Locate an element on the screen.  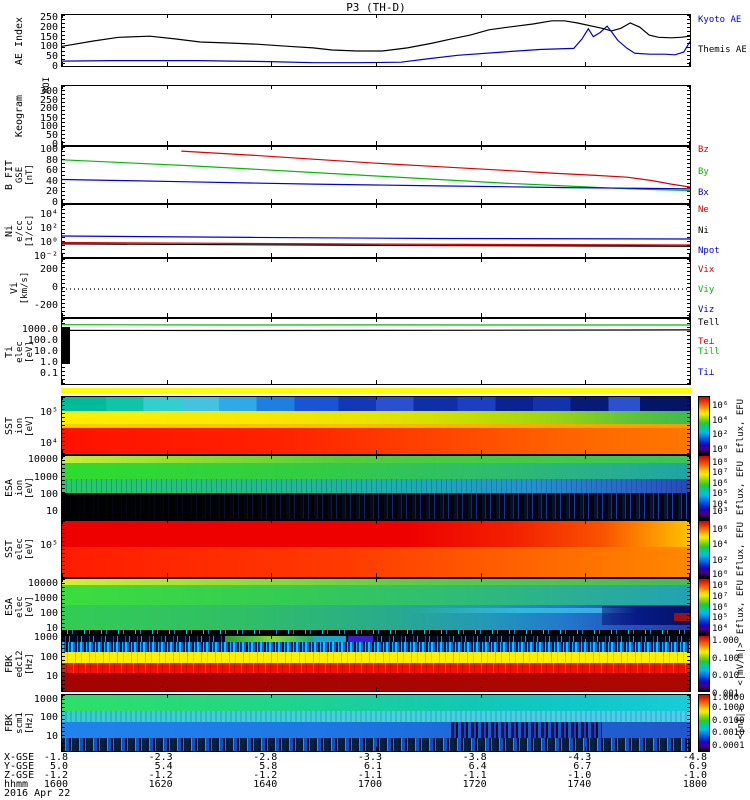
ti-temperature-trace-label-till: Till is located at coordinates (709, 352).